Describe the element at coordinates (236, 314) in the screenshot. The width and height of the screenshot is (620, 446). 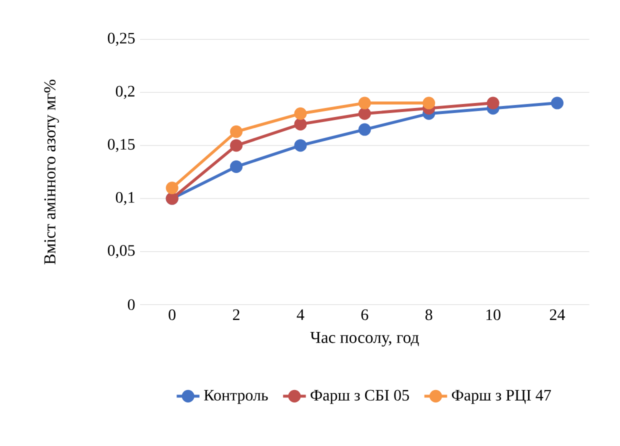
I see `x-tick-label: 2` at that location.